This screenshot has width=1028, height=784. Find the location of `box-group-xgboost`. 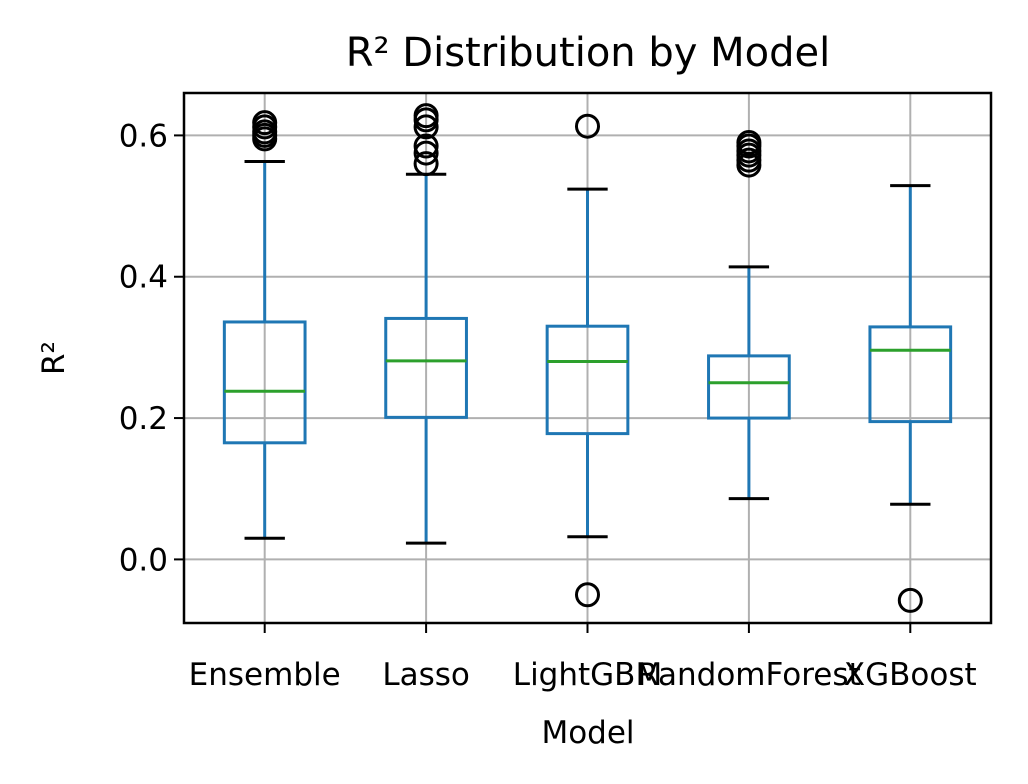

box-group-xgboost is located at coordinates (910, 398).